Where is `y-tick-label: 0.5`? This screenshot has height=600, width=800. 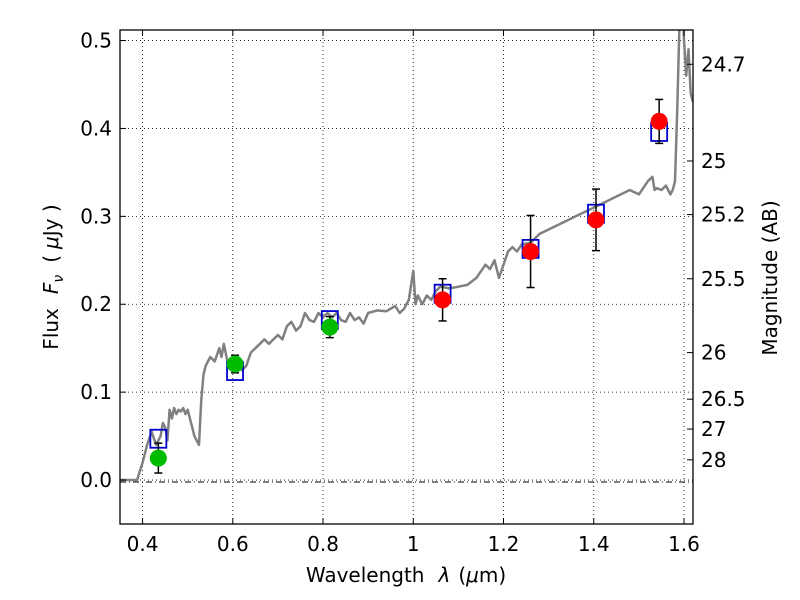
y-tick-label: 0.5 is located at coordinates (96, 41).